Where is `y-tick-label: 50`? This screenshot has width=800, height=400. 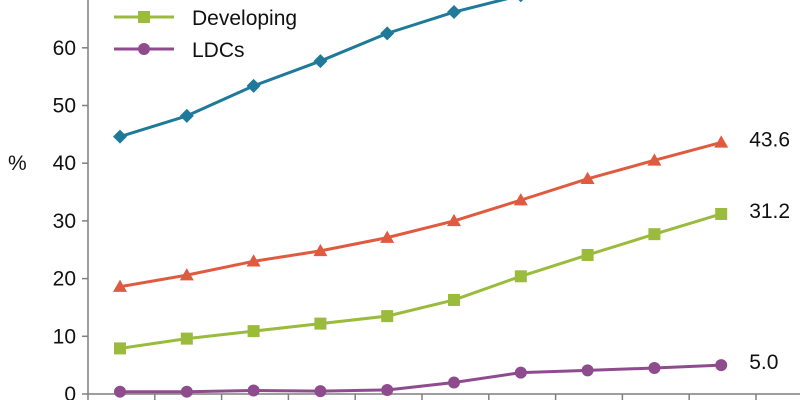 y-tick-label: 50 is located at coordinates (64, 106).